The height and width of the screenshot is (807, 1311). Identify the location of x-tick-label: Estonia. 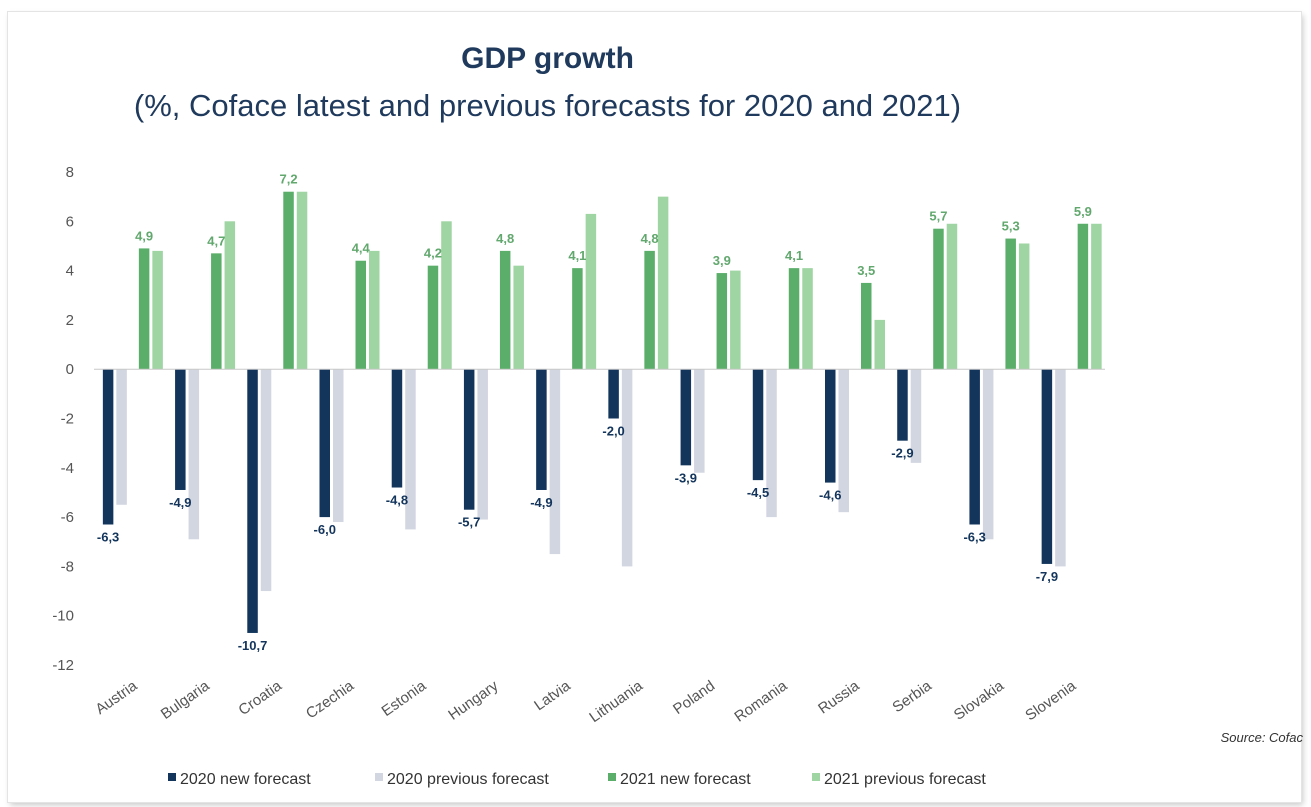
(404, 698).